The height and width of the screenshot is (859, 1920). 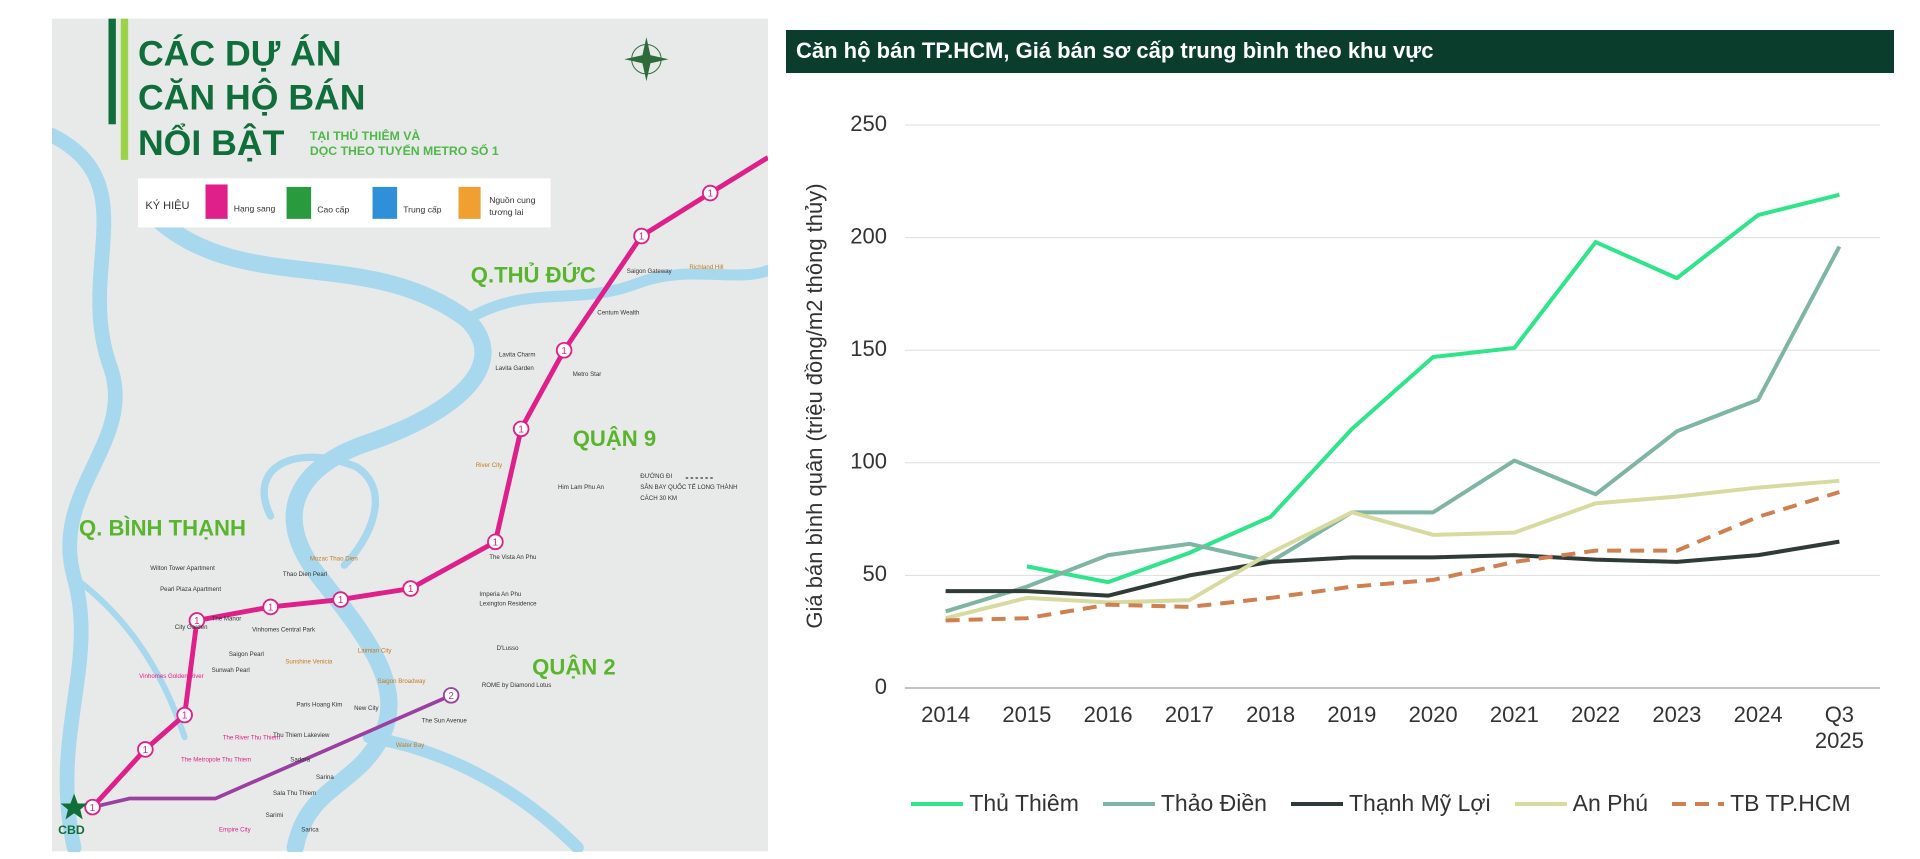 What do you see at coordinates (1024, 803) in the screenshot?
I see `legend-label: Thủ Thiêm` at bounding box center [1024, 803].